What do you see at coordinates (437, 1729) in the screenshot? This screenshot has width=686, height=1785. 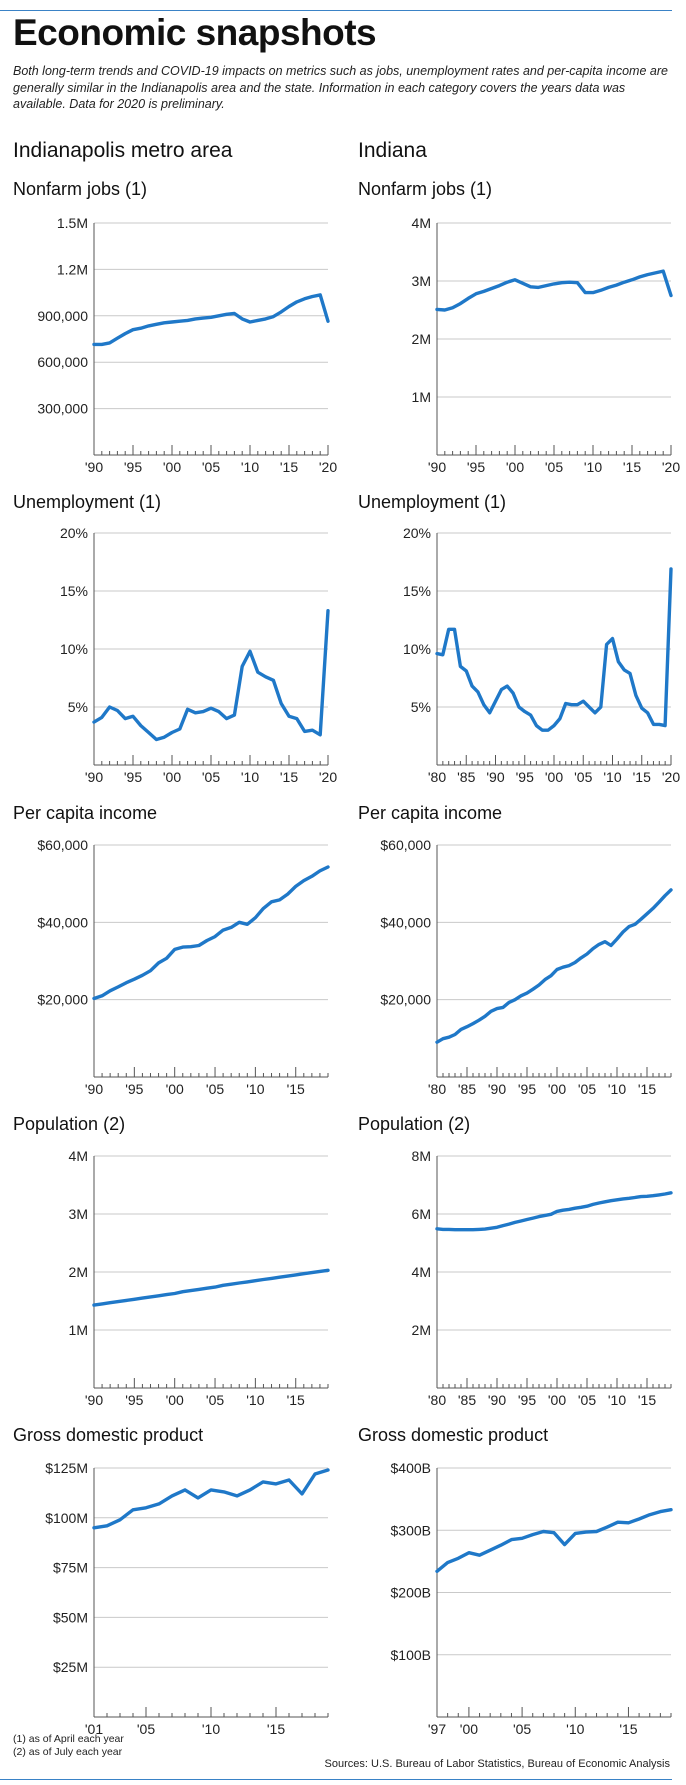 I see `x-tick-label: '97` at bounding box center [437, 1729].